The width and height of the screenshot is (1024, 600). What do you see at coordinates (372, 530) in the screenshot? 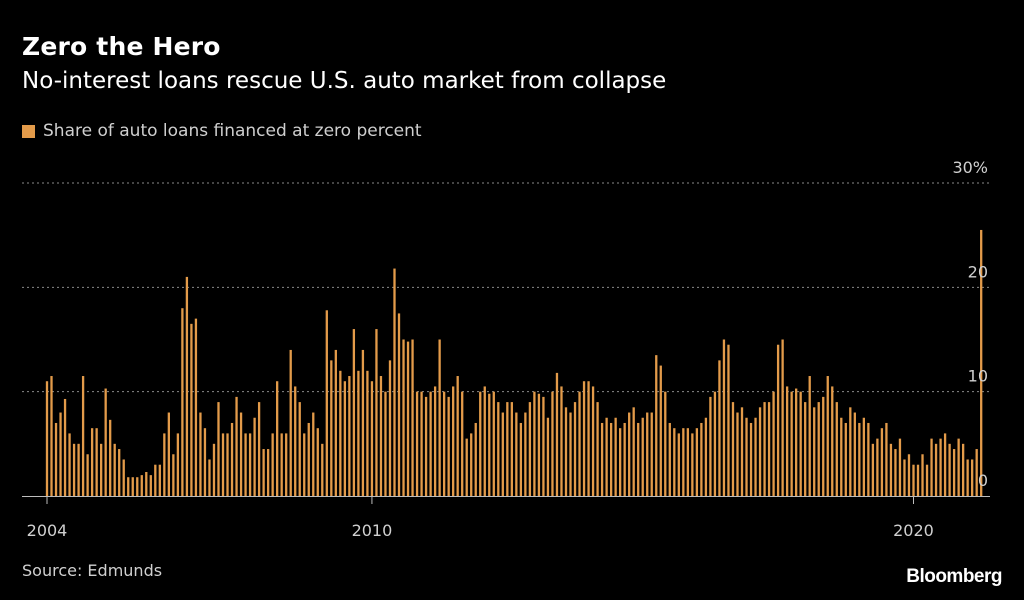
I see `x-tick-label: 2010` at bounding box center [372, 530].